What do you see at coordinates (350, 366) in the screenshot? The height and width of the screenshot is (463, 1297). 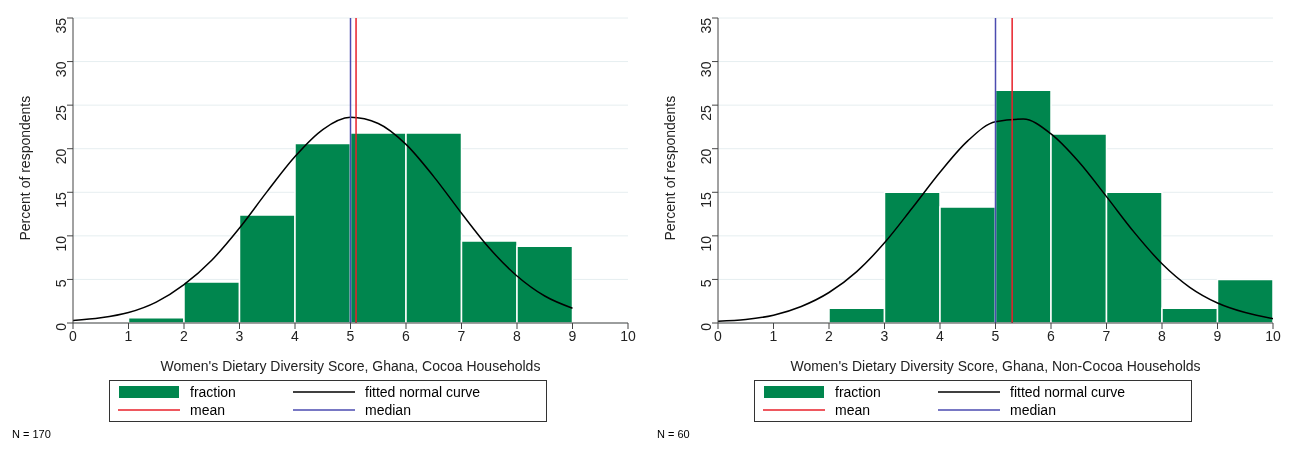 I see `x-axis-title: Women's Dietary Diversity Score, Ghana, Cocoa Households` at bounding box center [350, 366].